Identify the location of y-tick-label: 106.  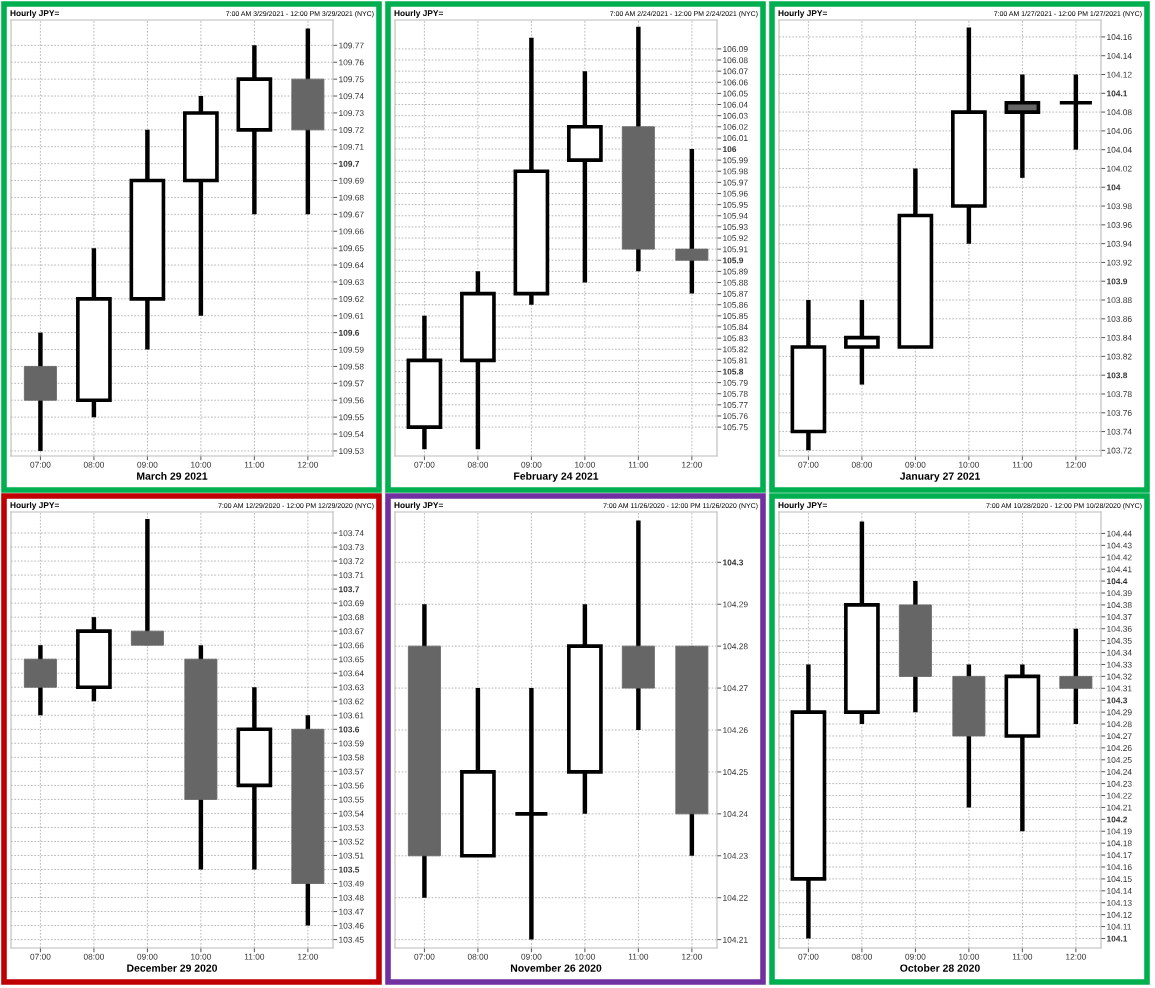
(730, 149).